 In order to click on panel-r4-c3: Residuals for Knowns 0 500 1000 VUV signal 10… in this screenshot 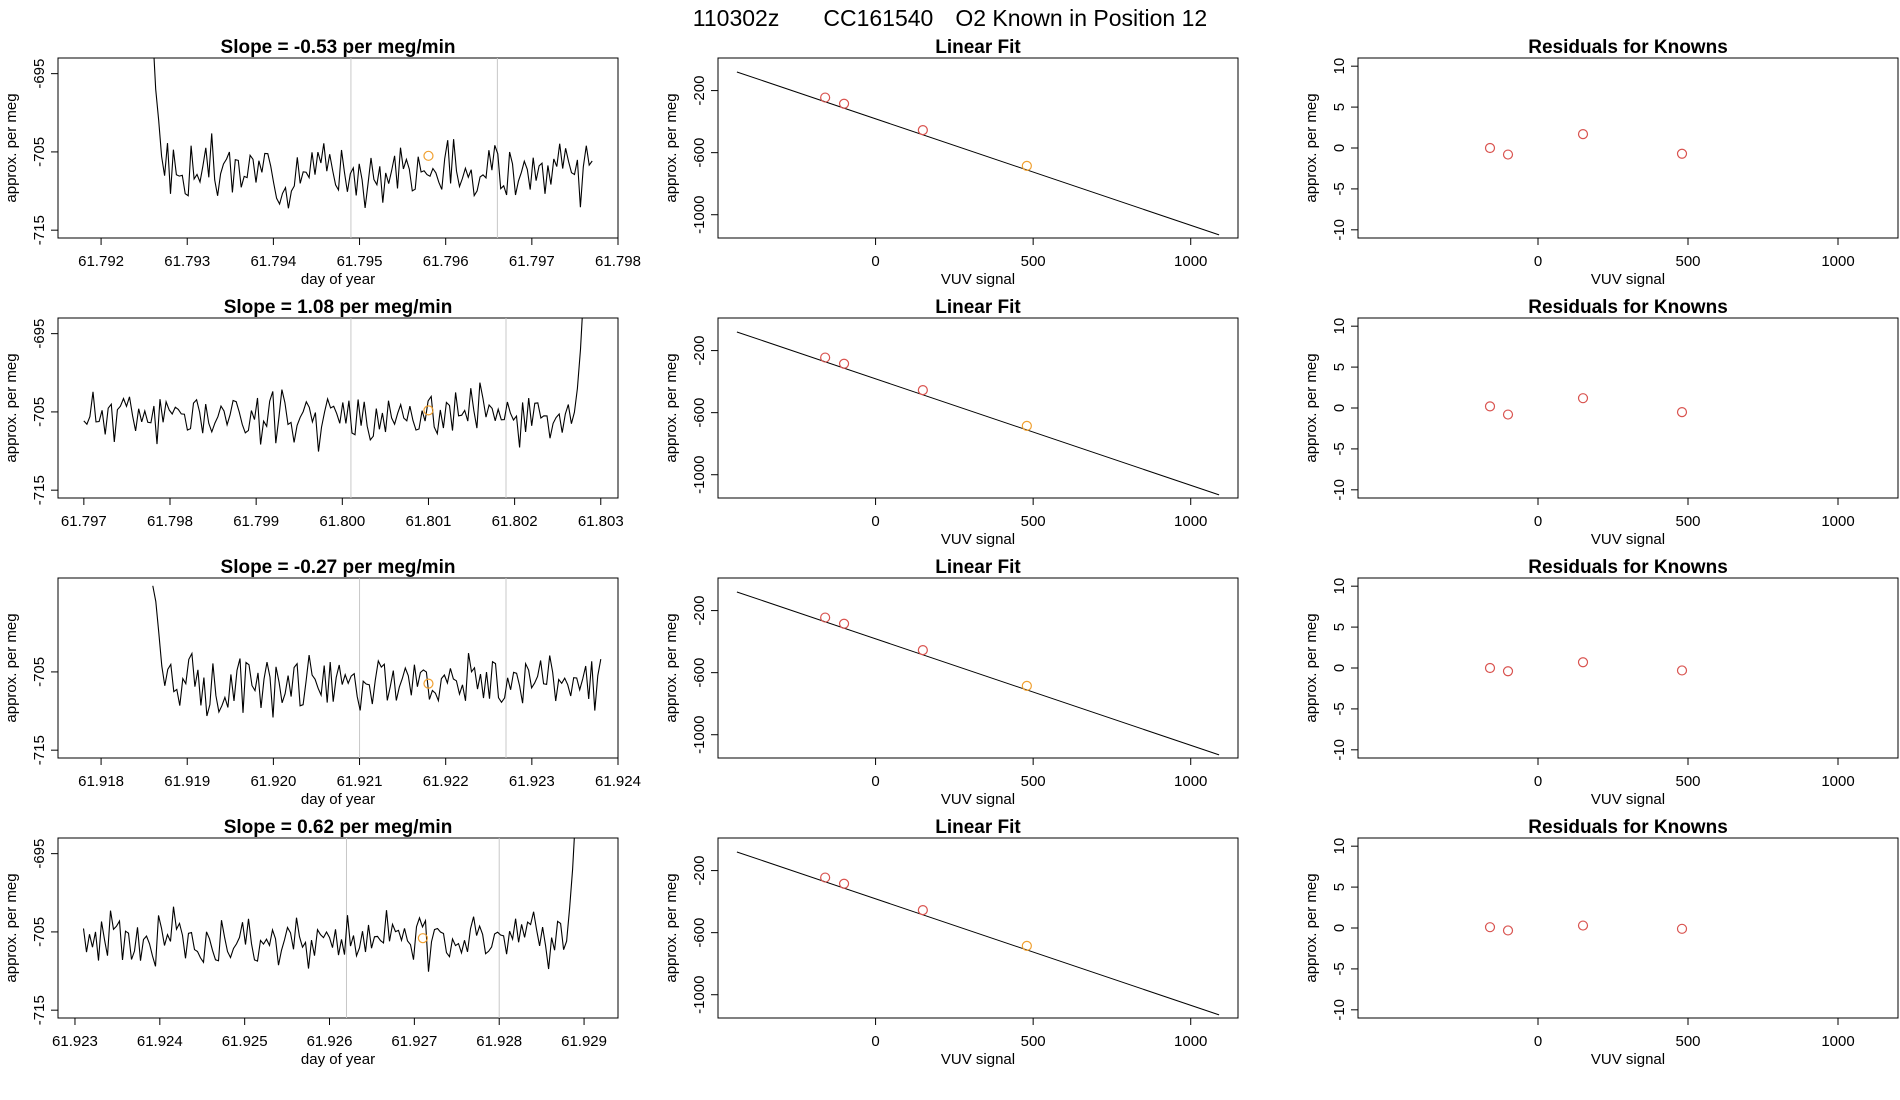, I will do `click(1601, 942)`.